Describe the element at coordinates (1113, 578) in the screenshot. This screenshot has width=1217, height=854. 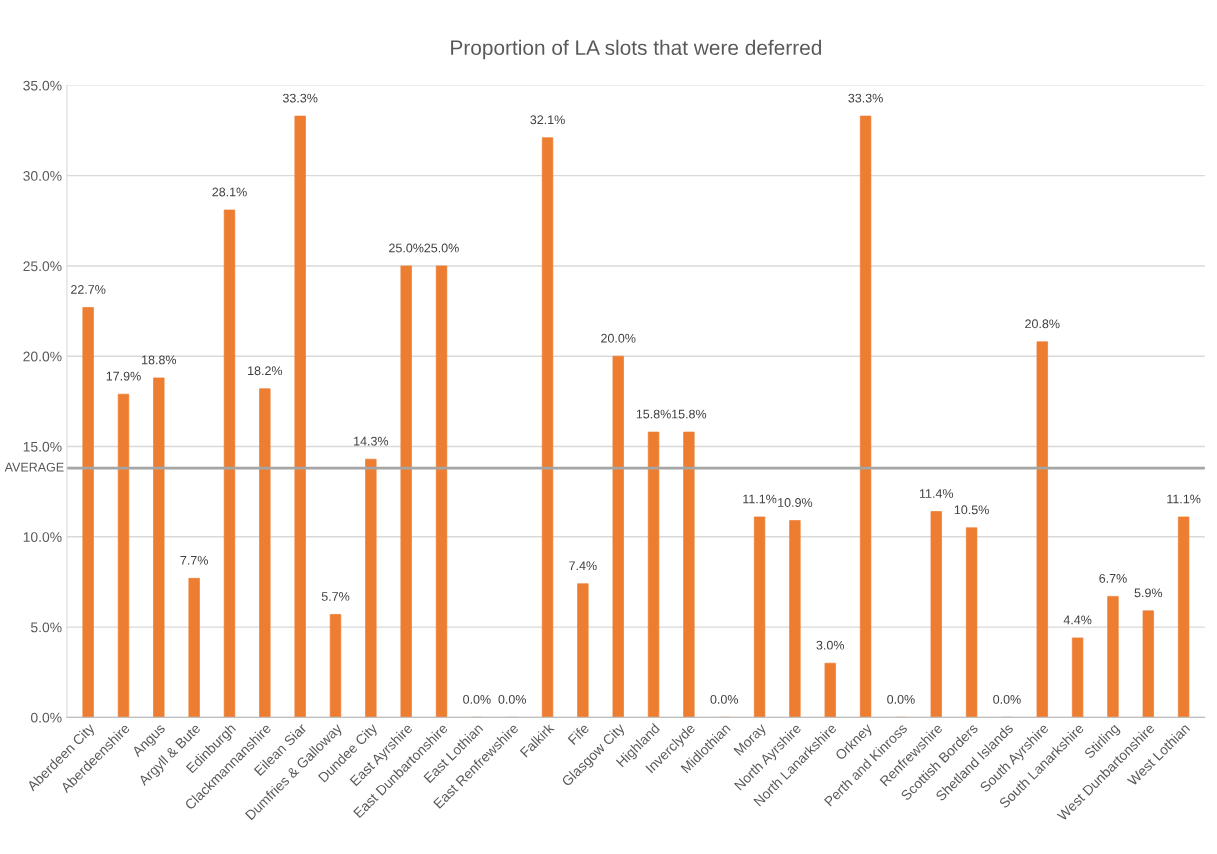
I see `data-label: 6.7%` at that location.